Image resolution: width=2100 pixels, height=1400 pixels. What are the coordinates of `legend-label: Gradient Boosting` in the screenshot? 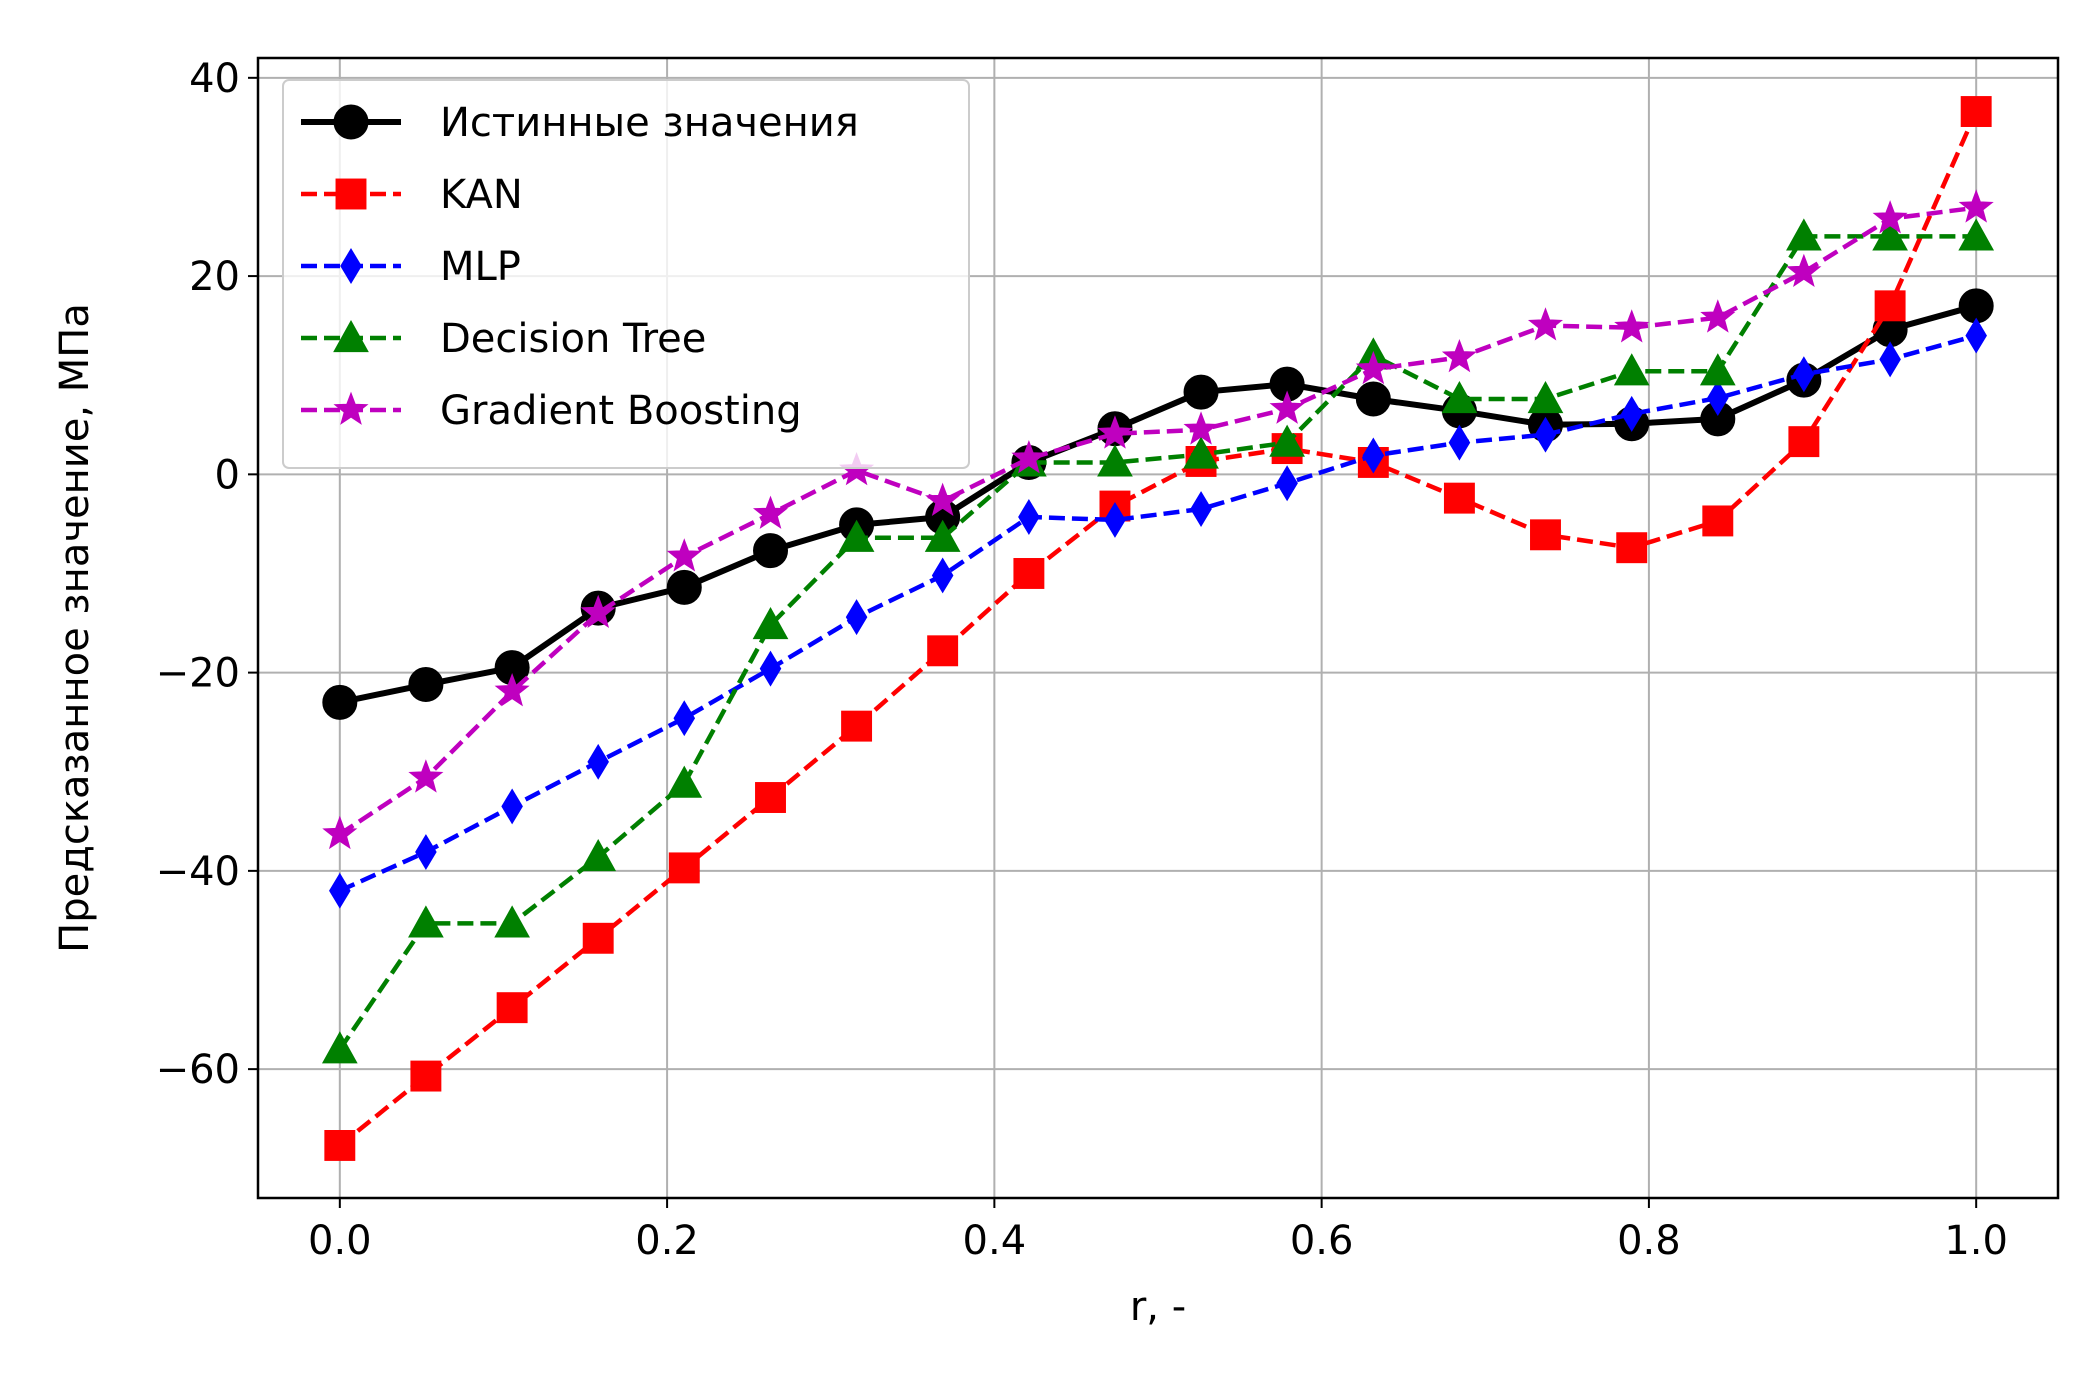 It's located at (621, 411).